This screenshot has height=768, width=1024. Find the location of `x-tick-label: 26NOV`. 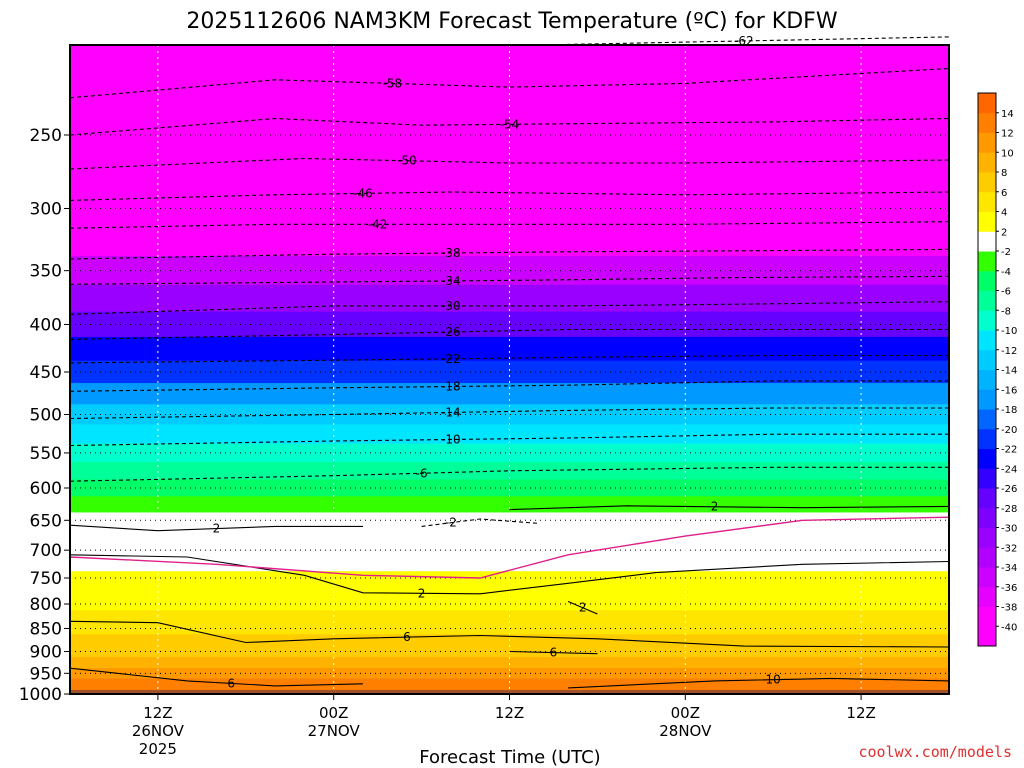

x-tick-label: 26NOV is located at coordinates (158, 731).